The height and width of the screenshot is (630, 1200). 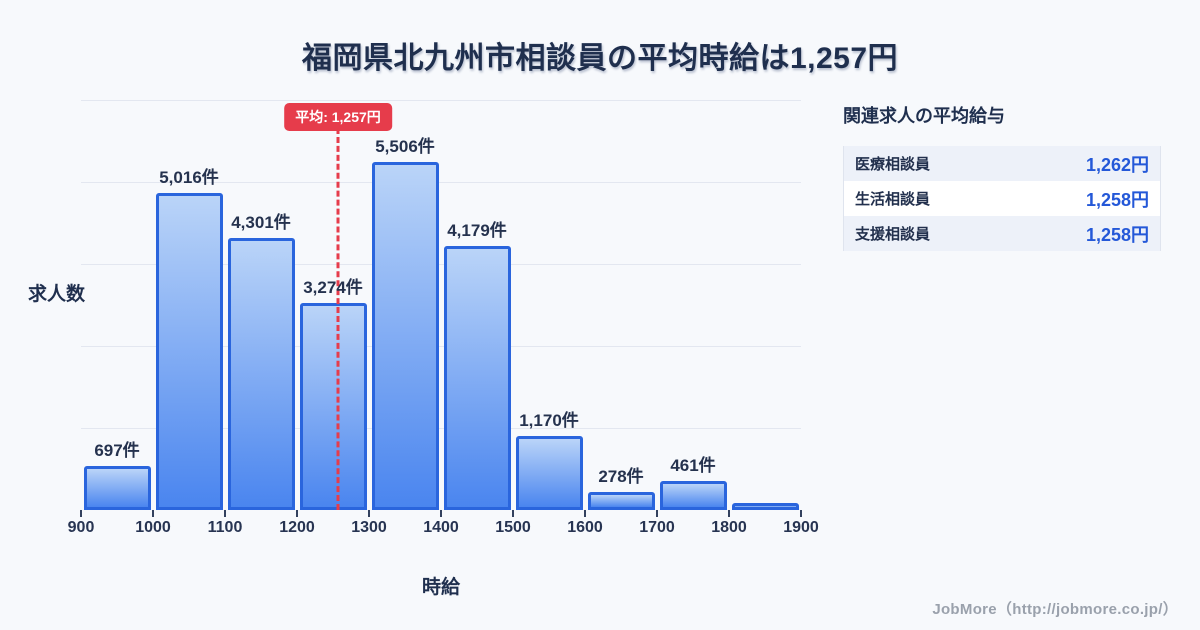 What do you see at coordinates (225, 527) in the screenshot?
I see `x-tick-label: 1100` at bounding box center [225, 527].